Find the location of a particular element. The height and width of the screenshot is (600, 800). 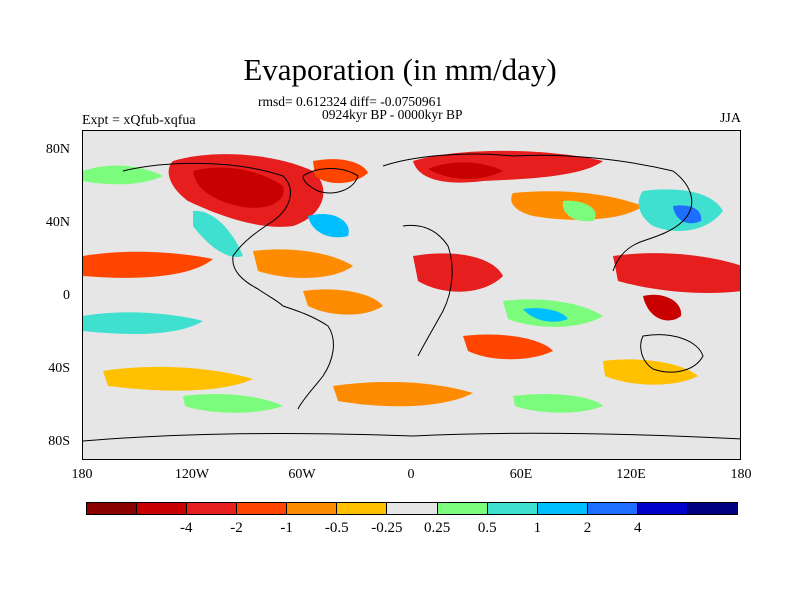

period-line: 0924kyr BP - 0000kyr BP is located at coordinates (392, 114).